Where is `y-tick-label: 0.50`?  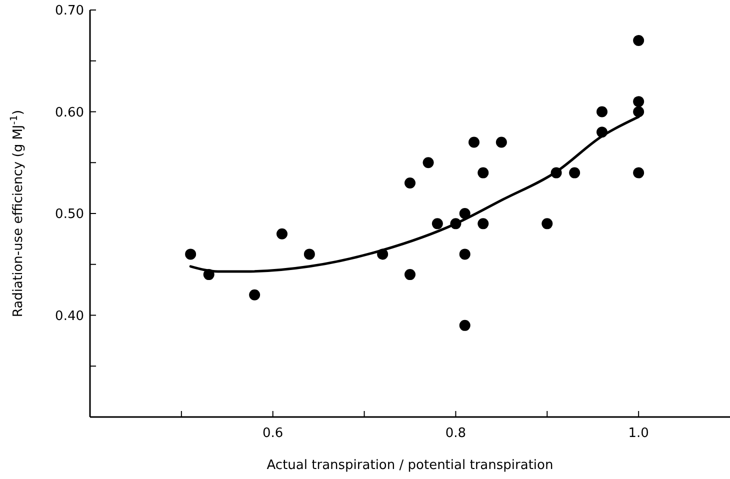 y-tick-label: 0.50 is located at coordinates (69, 214).